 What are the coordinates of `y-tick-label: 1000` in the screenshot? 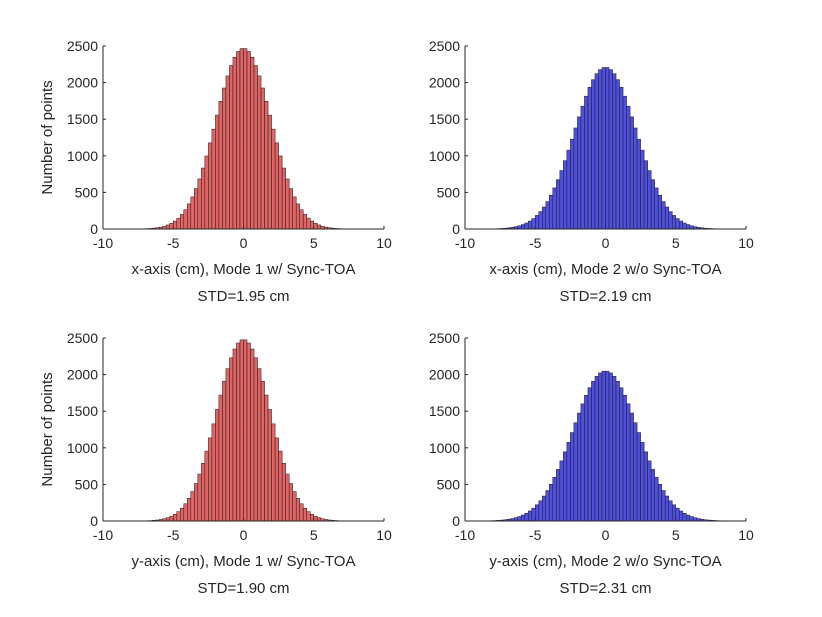 It's located at (444, 156).